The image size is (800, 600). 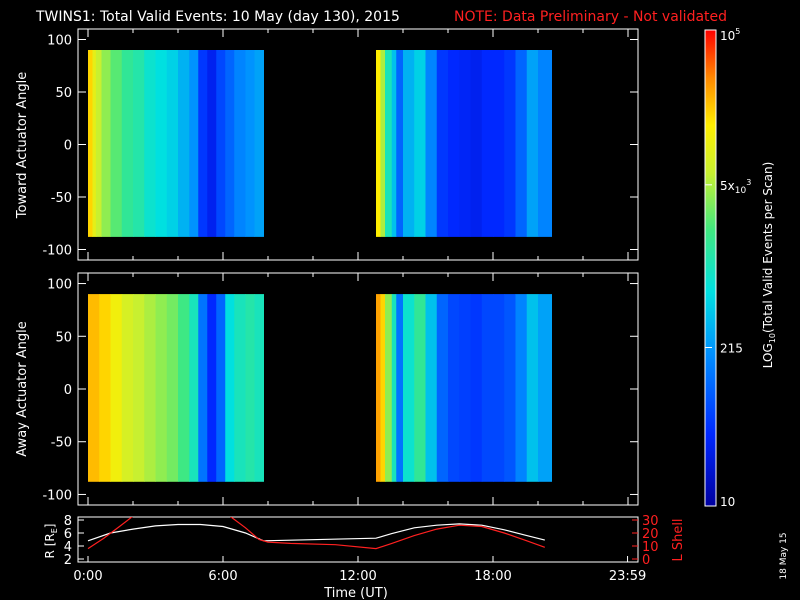 What do you see at coordinates (357, 576) in the screenshot?
I see `time-tick-label: 12:00` at bounding box center [357, 576].